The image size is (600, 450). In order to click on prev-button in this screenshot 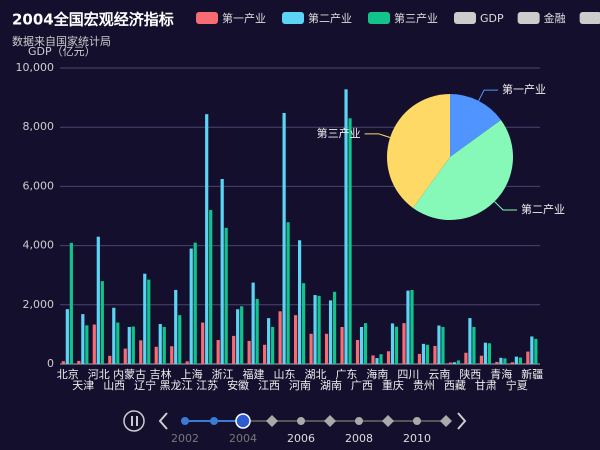, I will do `click(163, 421)`.